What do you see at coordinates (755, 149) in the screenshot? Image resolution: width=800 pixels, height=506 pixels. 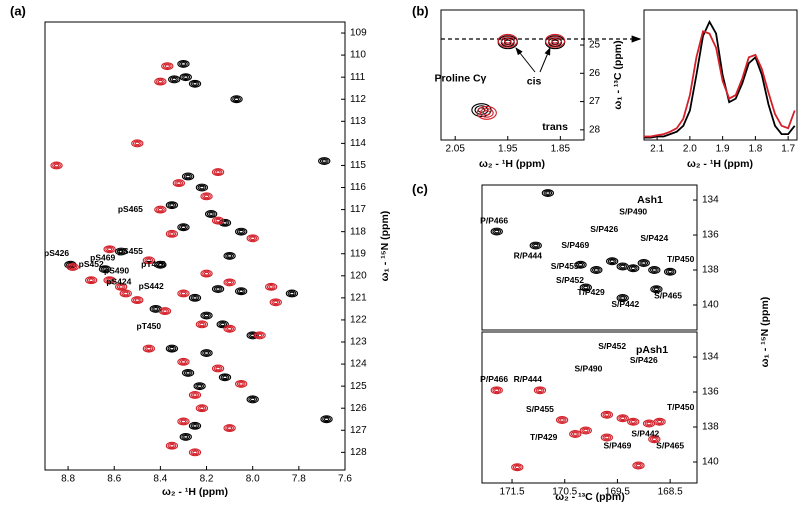 I see `x-tick-label: 1.8` at bounding box center [755, 149].